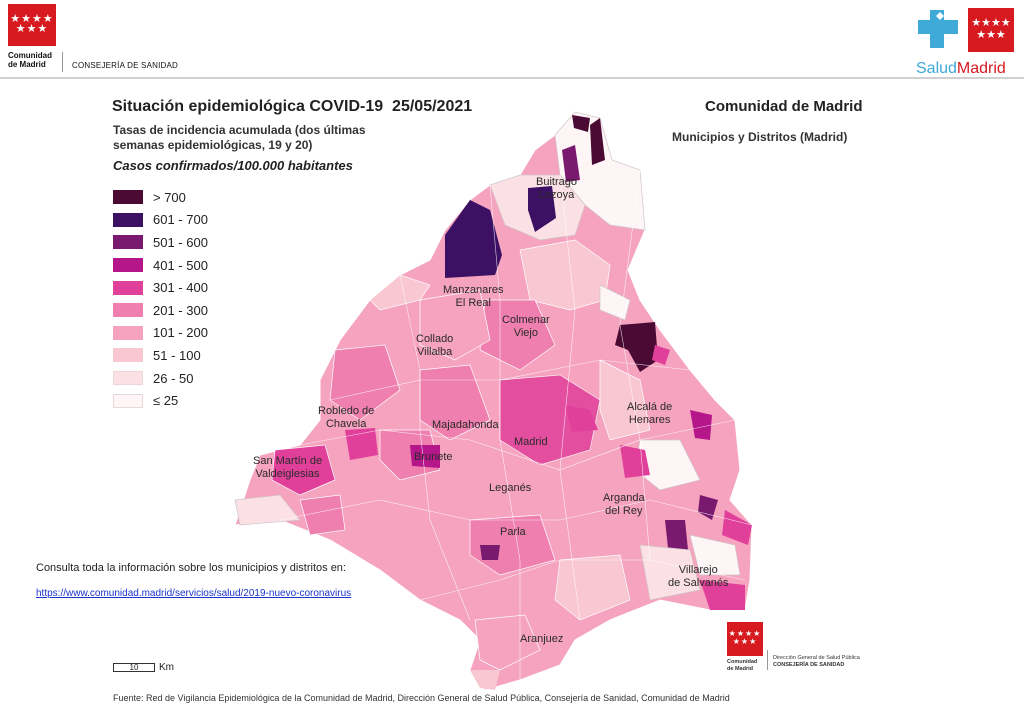 Image resolution: width=1024 pixels, height=718 pixels. I want to click on brand-salud: Salud, so click(936, 68).